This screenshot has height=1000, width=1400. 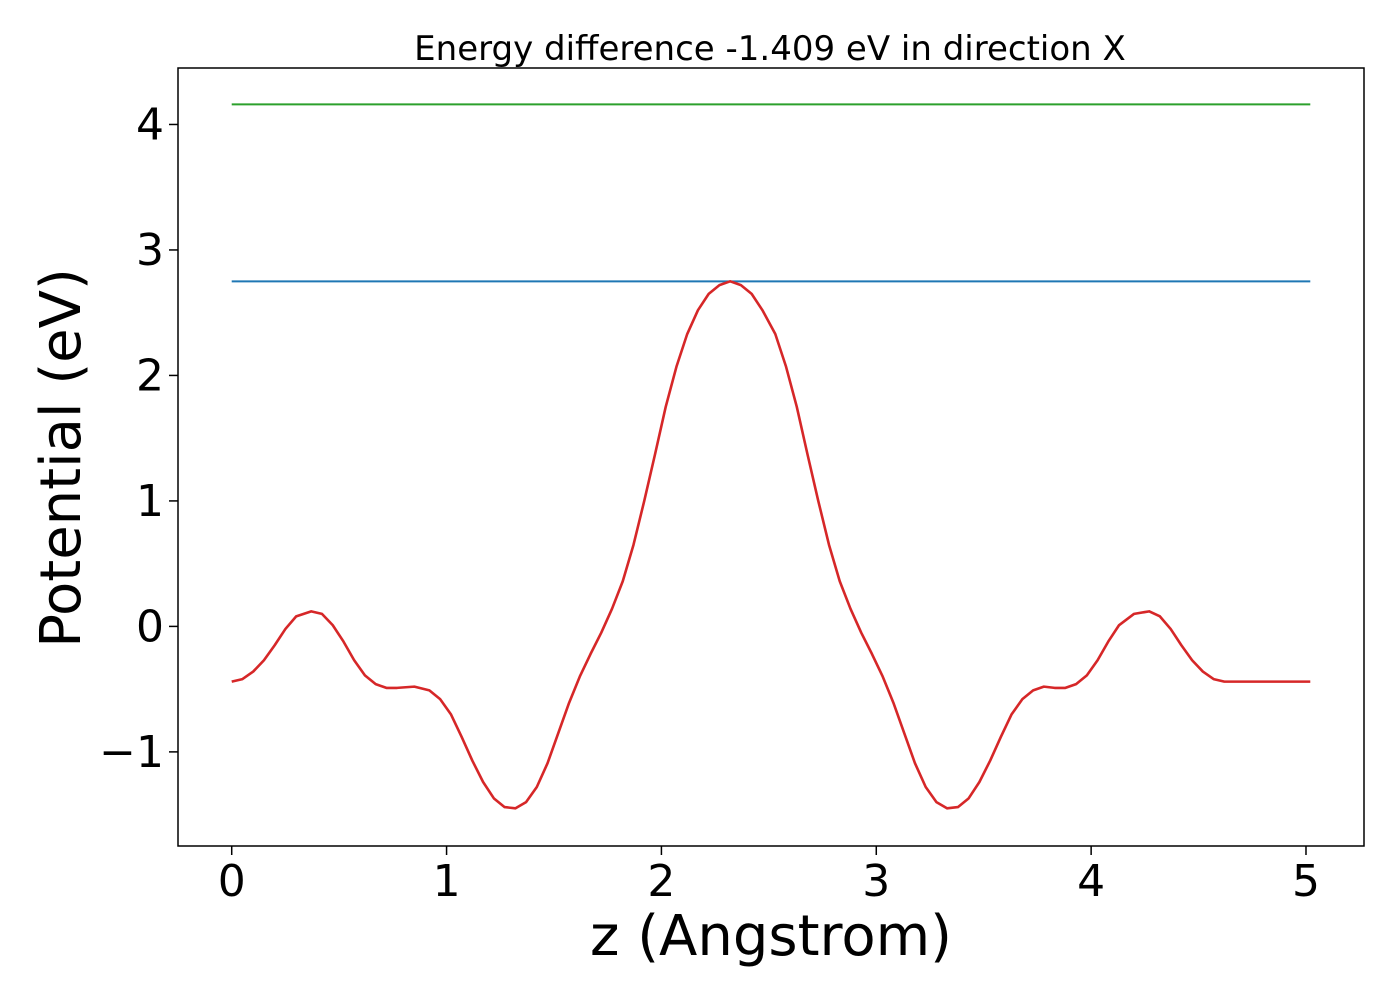 What do you see at coordinates (150, 375) in the screenshot?
I see `y-tick-label: 2` at bounding box center [150, 375].